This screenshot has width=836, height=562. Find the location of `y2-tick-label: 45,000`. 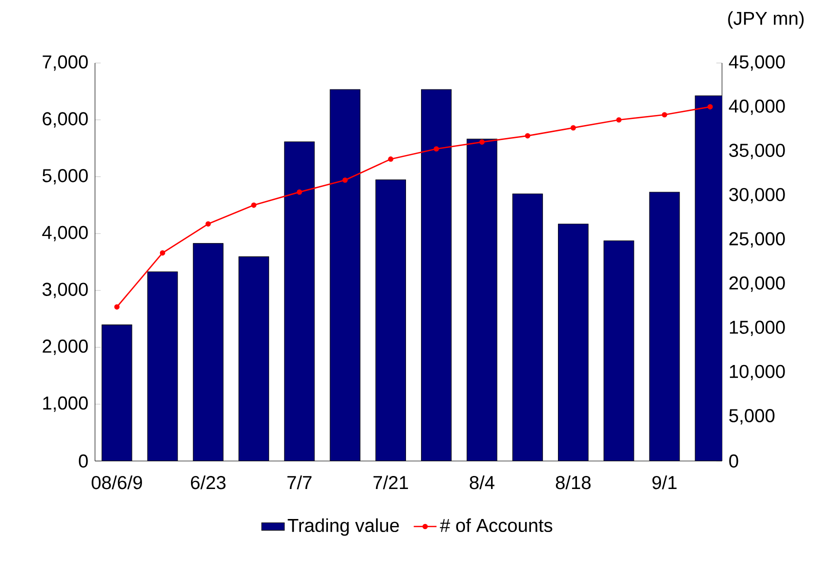

y2-tick-label: 45,000 is located at coordinates (756, 63).